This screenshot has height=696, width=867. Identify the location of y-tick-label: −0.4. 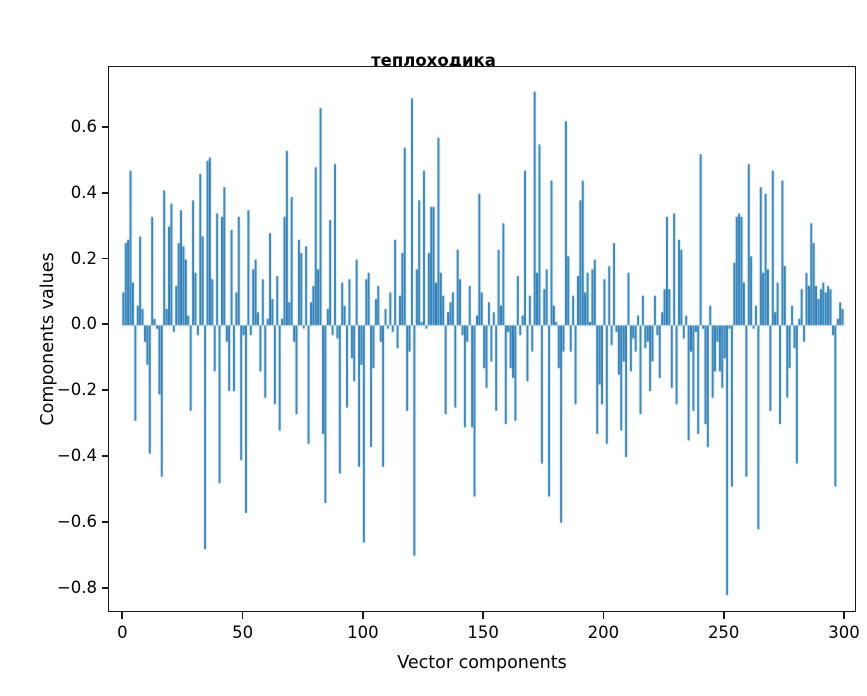
(76, 455).